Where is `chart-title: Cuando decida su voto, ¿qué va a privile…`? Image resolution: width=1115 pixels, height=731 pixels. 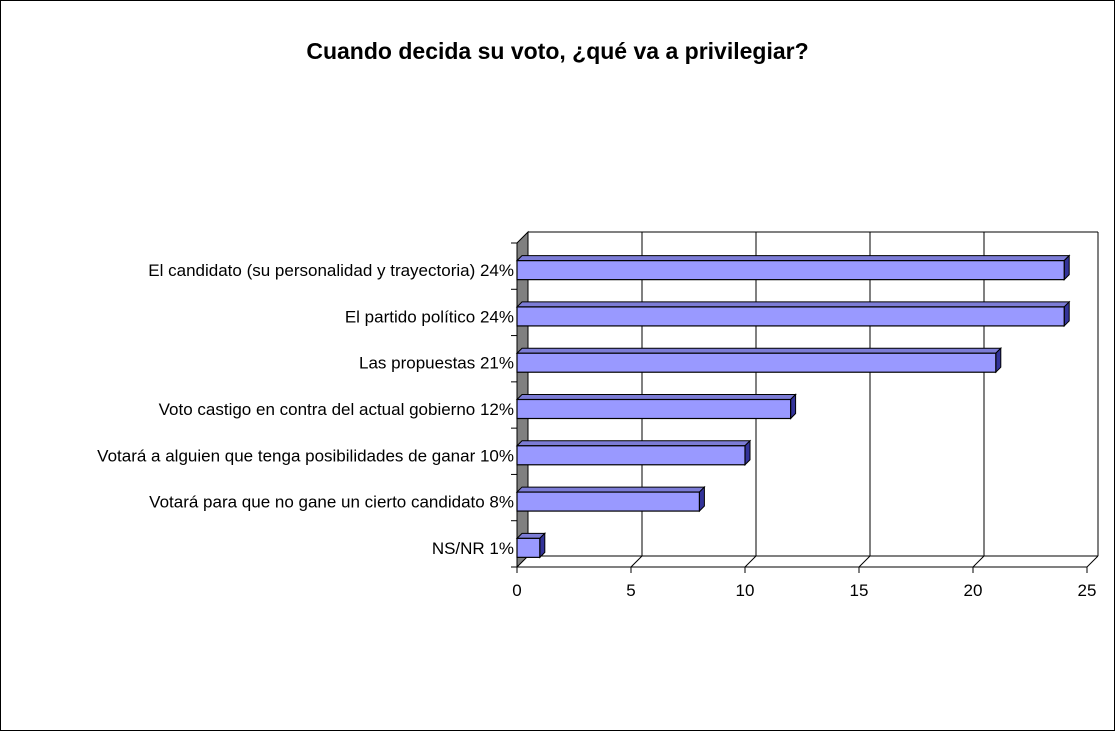
chart-title: Cuando decida su voto, ¿qué va a privile… is located at coordinates (557, 51).